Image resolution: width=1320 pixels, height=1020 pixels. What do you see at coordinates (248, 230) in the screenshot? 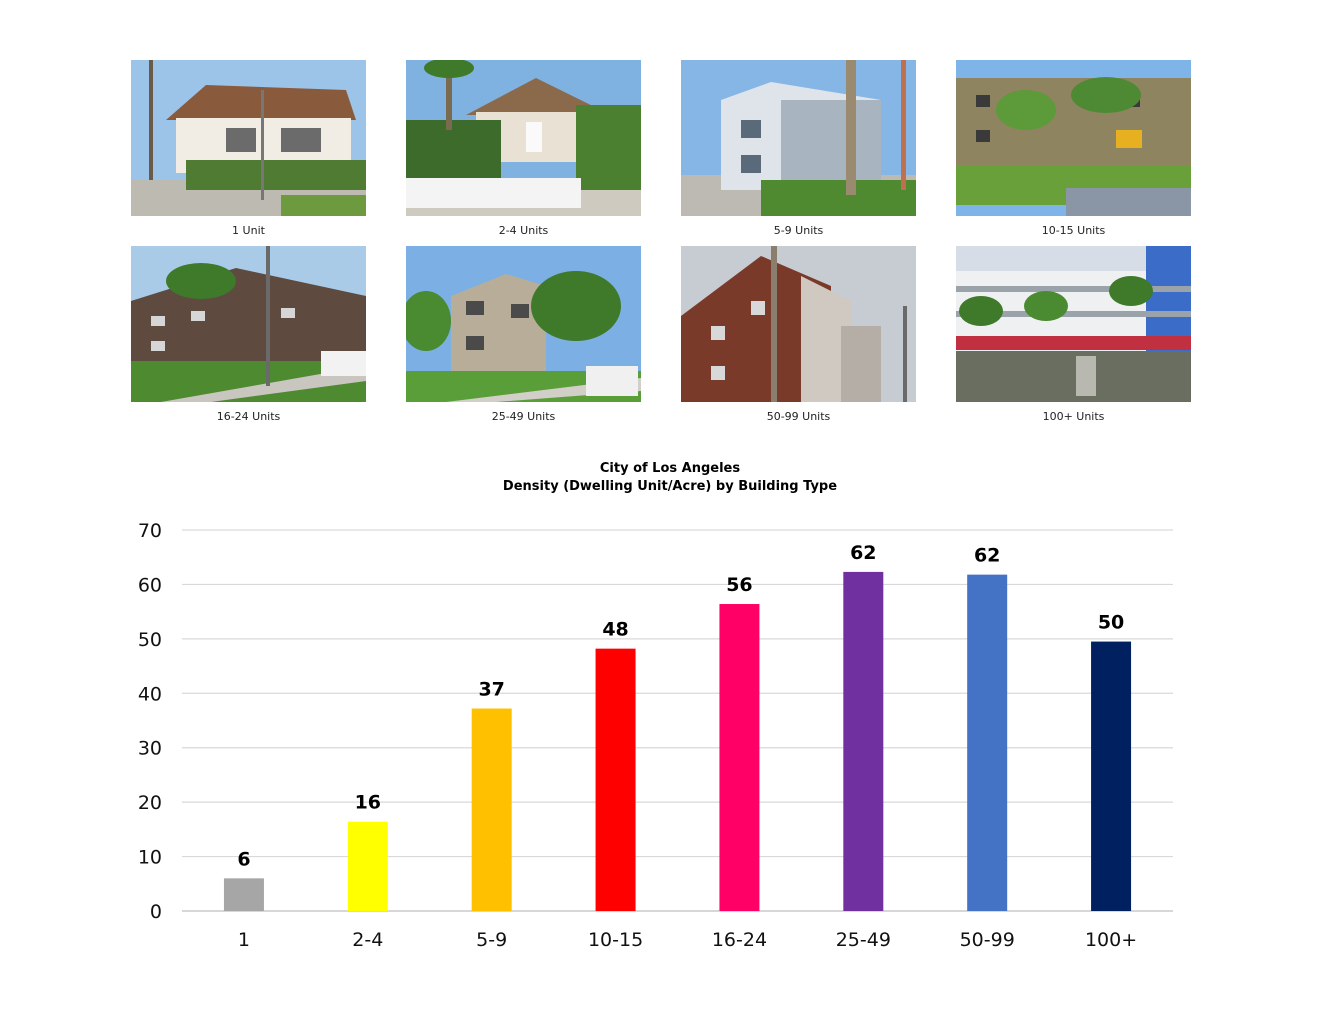
I see `photo-caption: 1 Unit` at bounding box center [248, 230].